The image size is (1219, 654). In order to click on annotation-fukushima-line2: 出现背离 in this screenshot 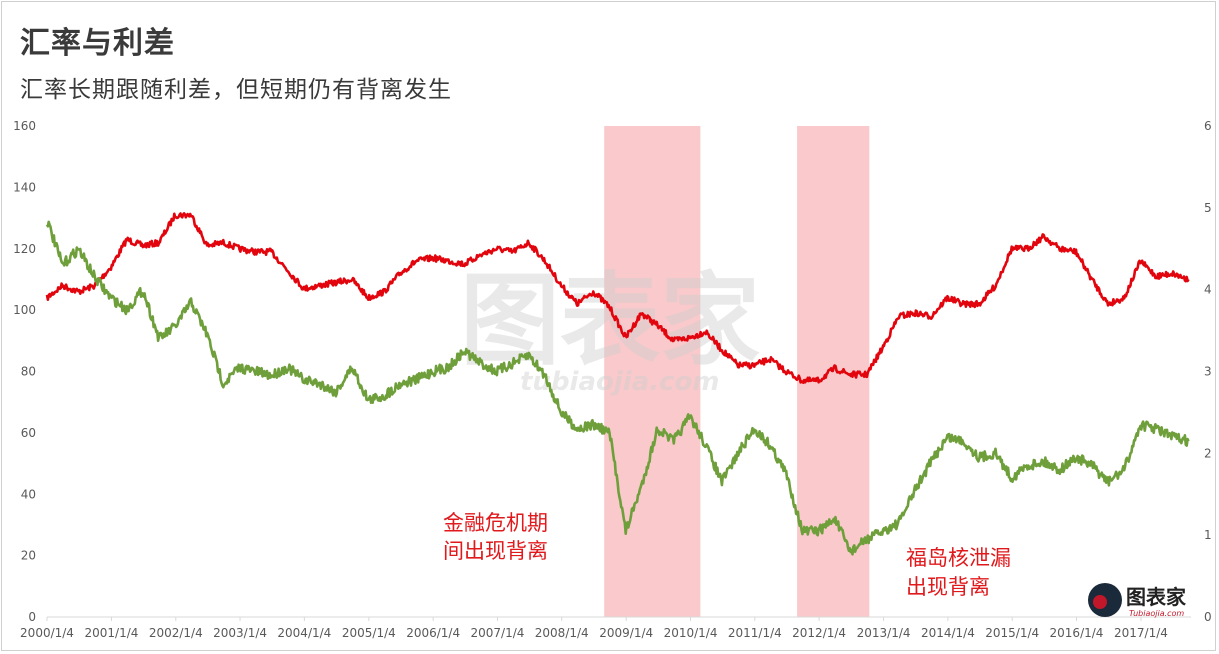, I will do `click(948, 587)`.